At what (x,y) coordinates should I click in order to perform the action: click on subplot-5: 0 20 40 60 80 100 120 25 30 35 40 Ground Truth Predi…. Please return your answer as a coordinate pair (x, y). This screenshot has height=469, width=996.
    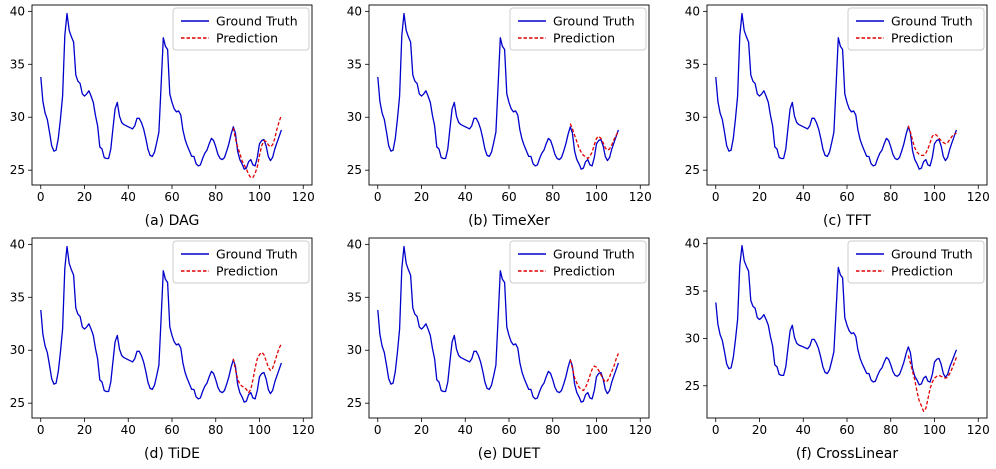
    Looking at the image, I should click on (499, 349).